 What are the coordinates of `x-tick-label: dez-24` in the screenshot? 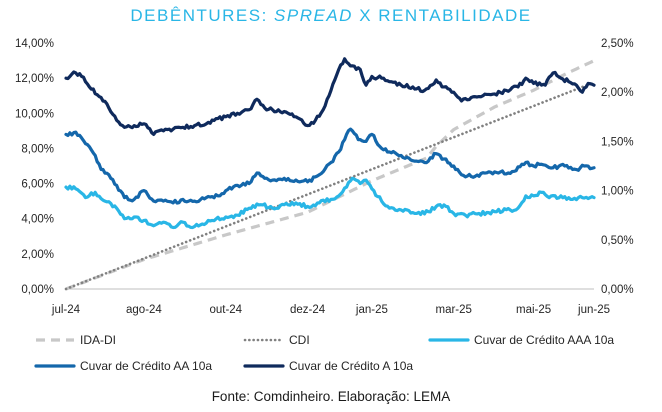 It's located at (308, 310).